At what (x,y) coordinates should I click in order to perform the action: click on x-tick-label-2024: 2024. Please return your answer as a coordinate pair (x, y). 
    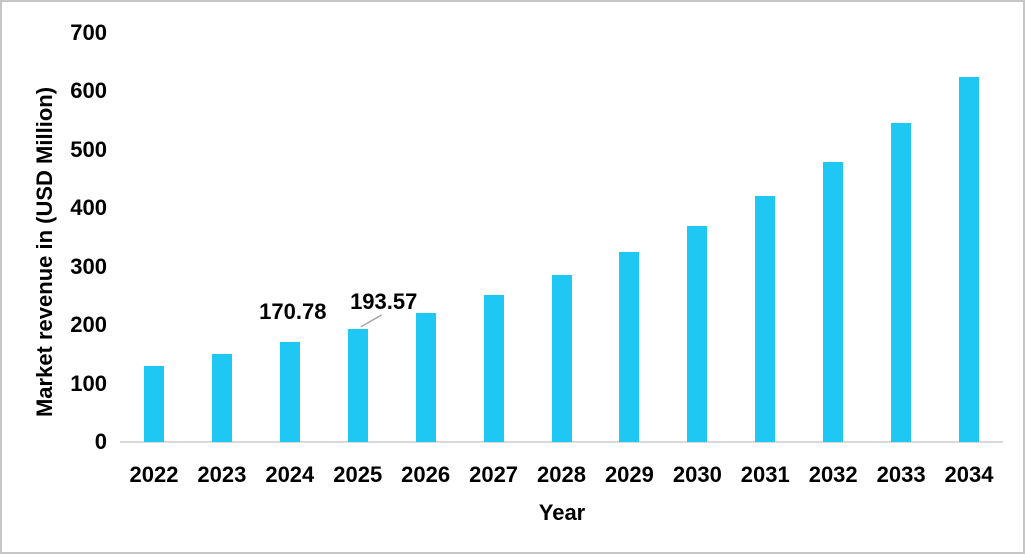
    Looking at the image, I should click on (290, 474).